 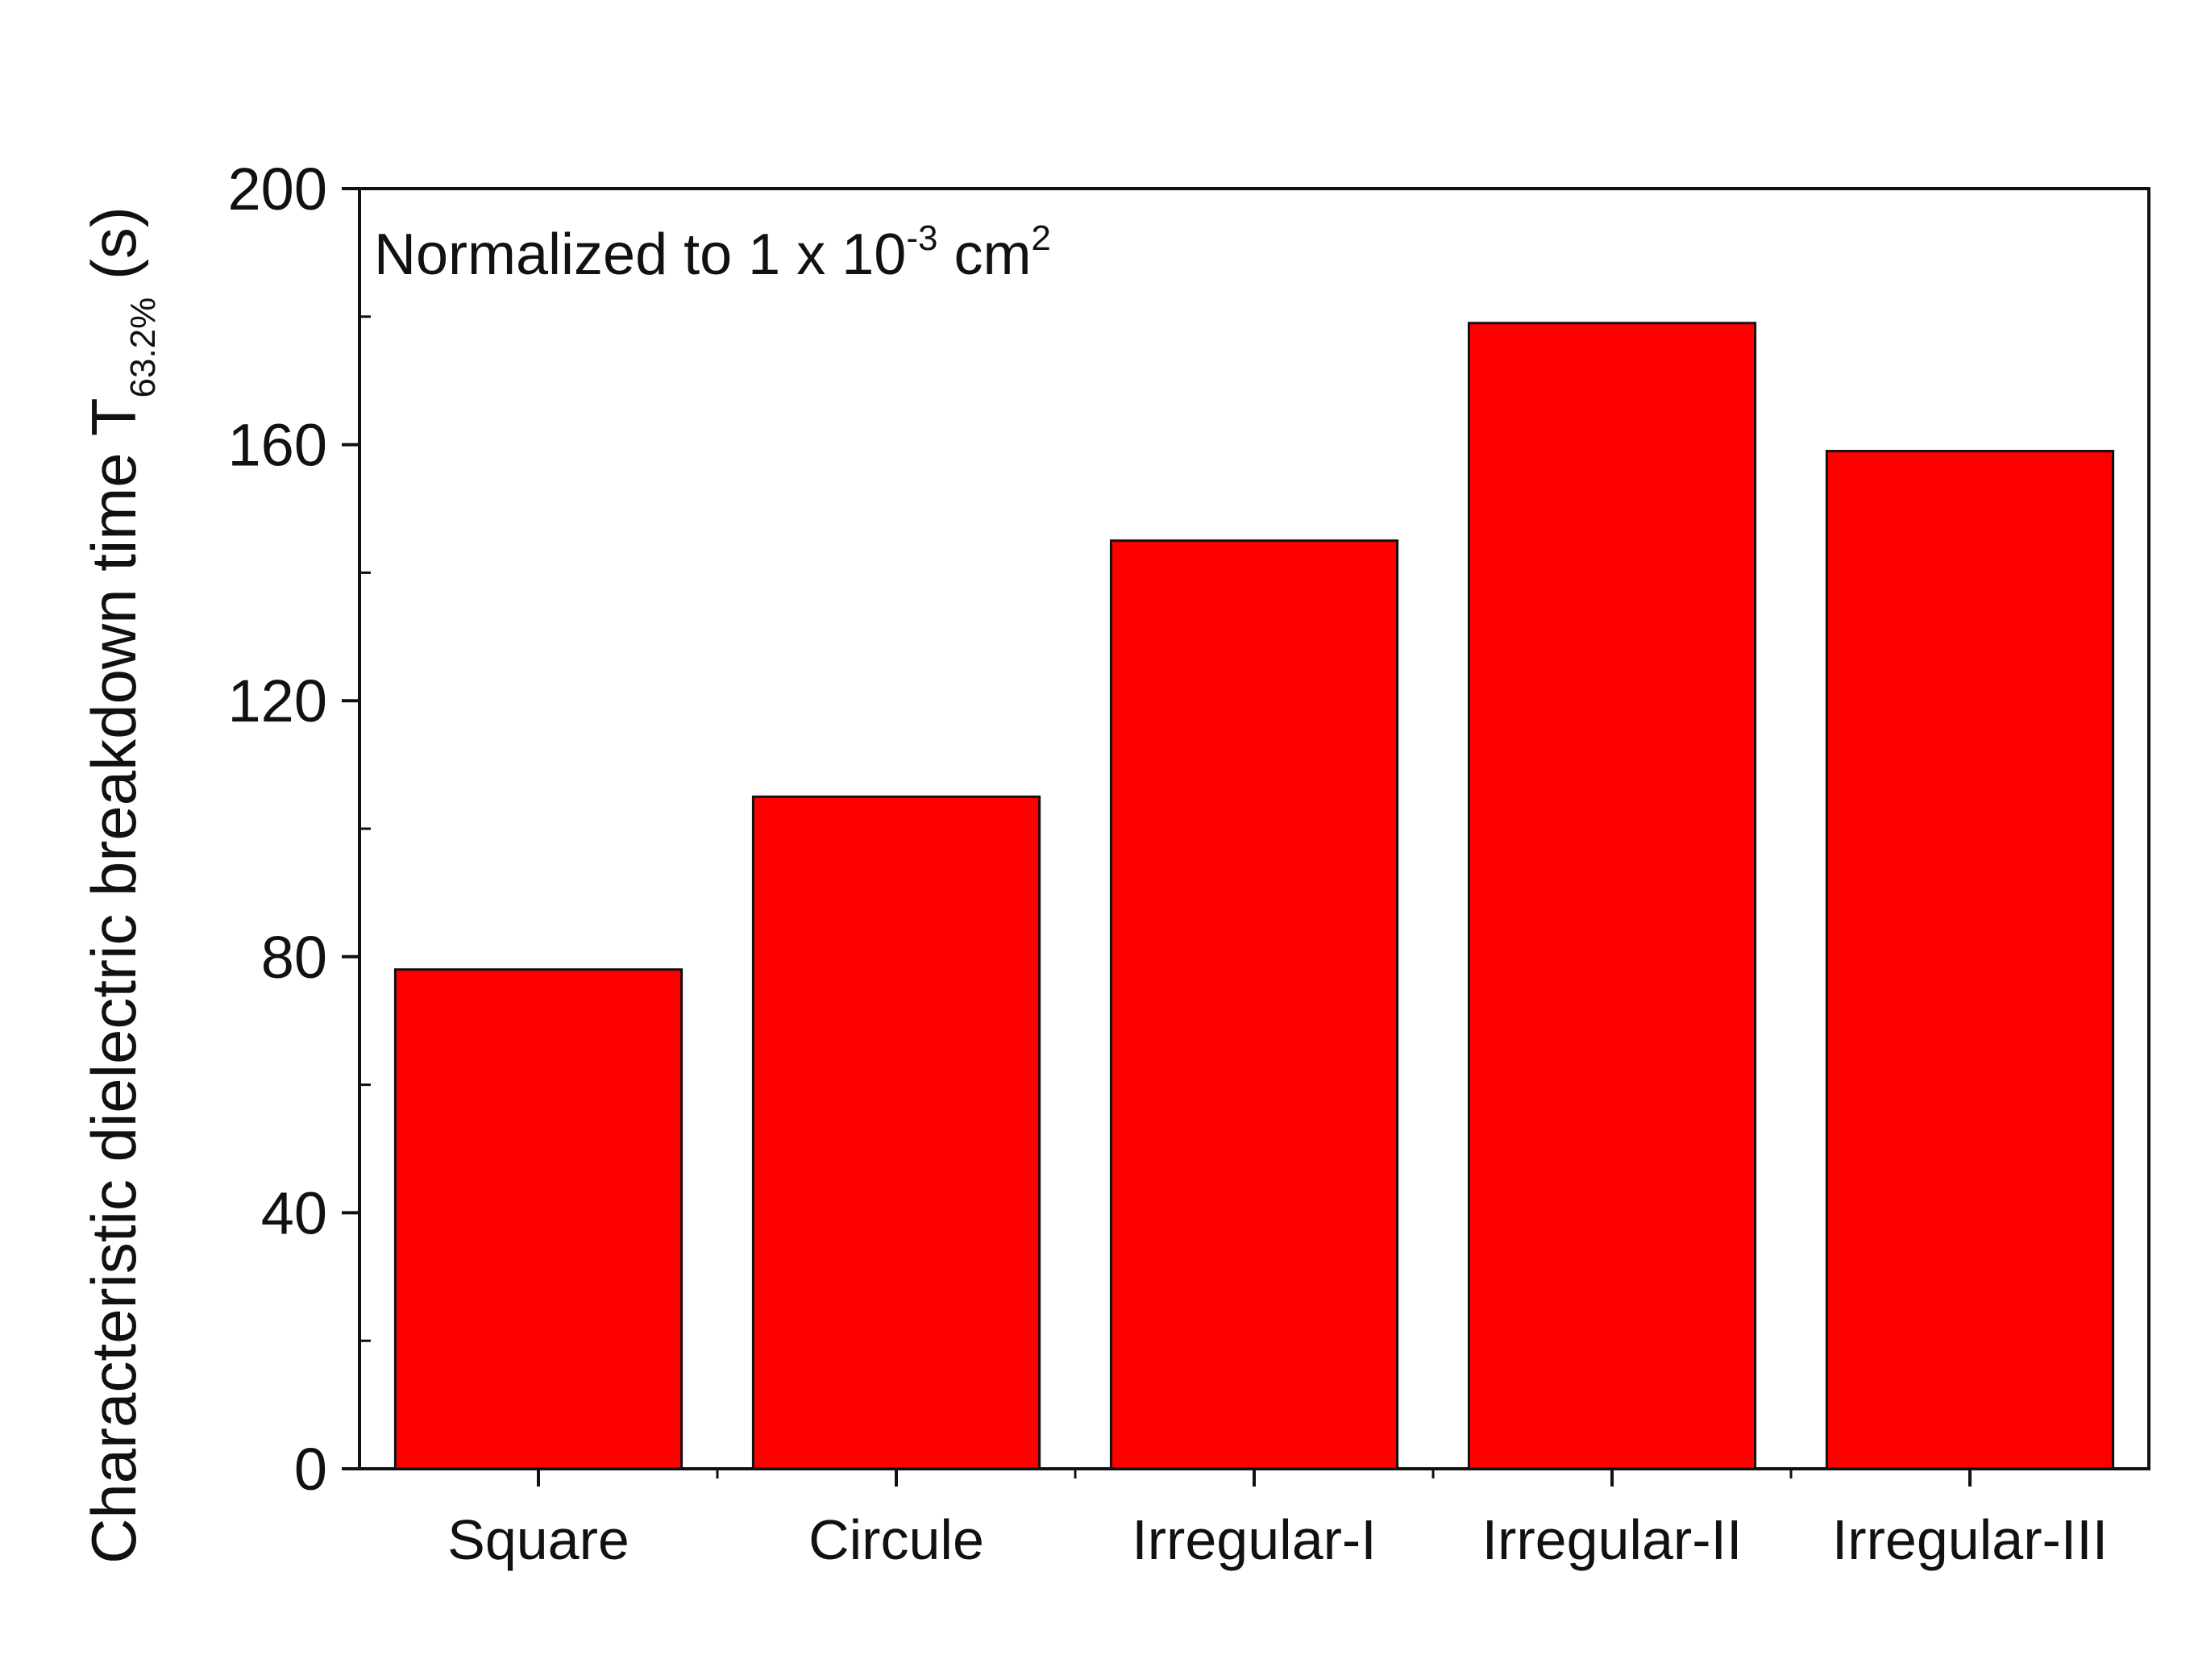 I want to click on y-tick-label-160: 160, so click(x=277, y=445).